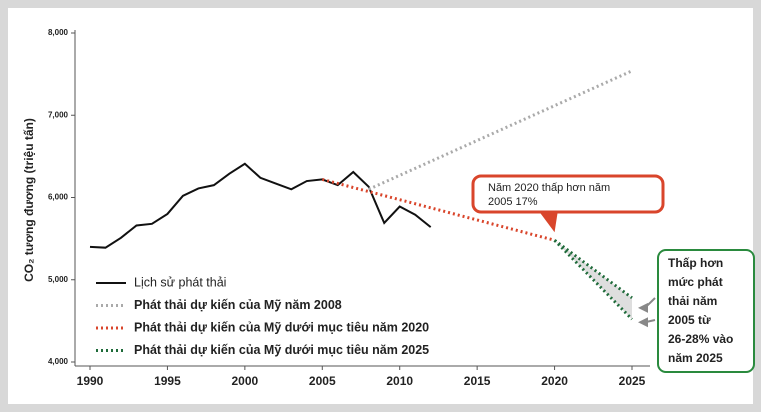 This screenshot has height=412, width=761. I want to click on callout-text: thải năm, so click(692, 301).